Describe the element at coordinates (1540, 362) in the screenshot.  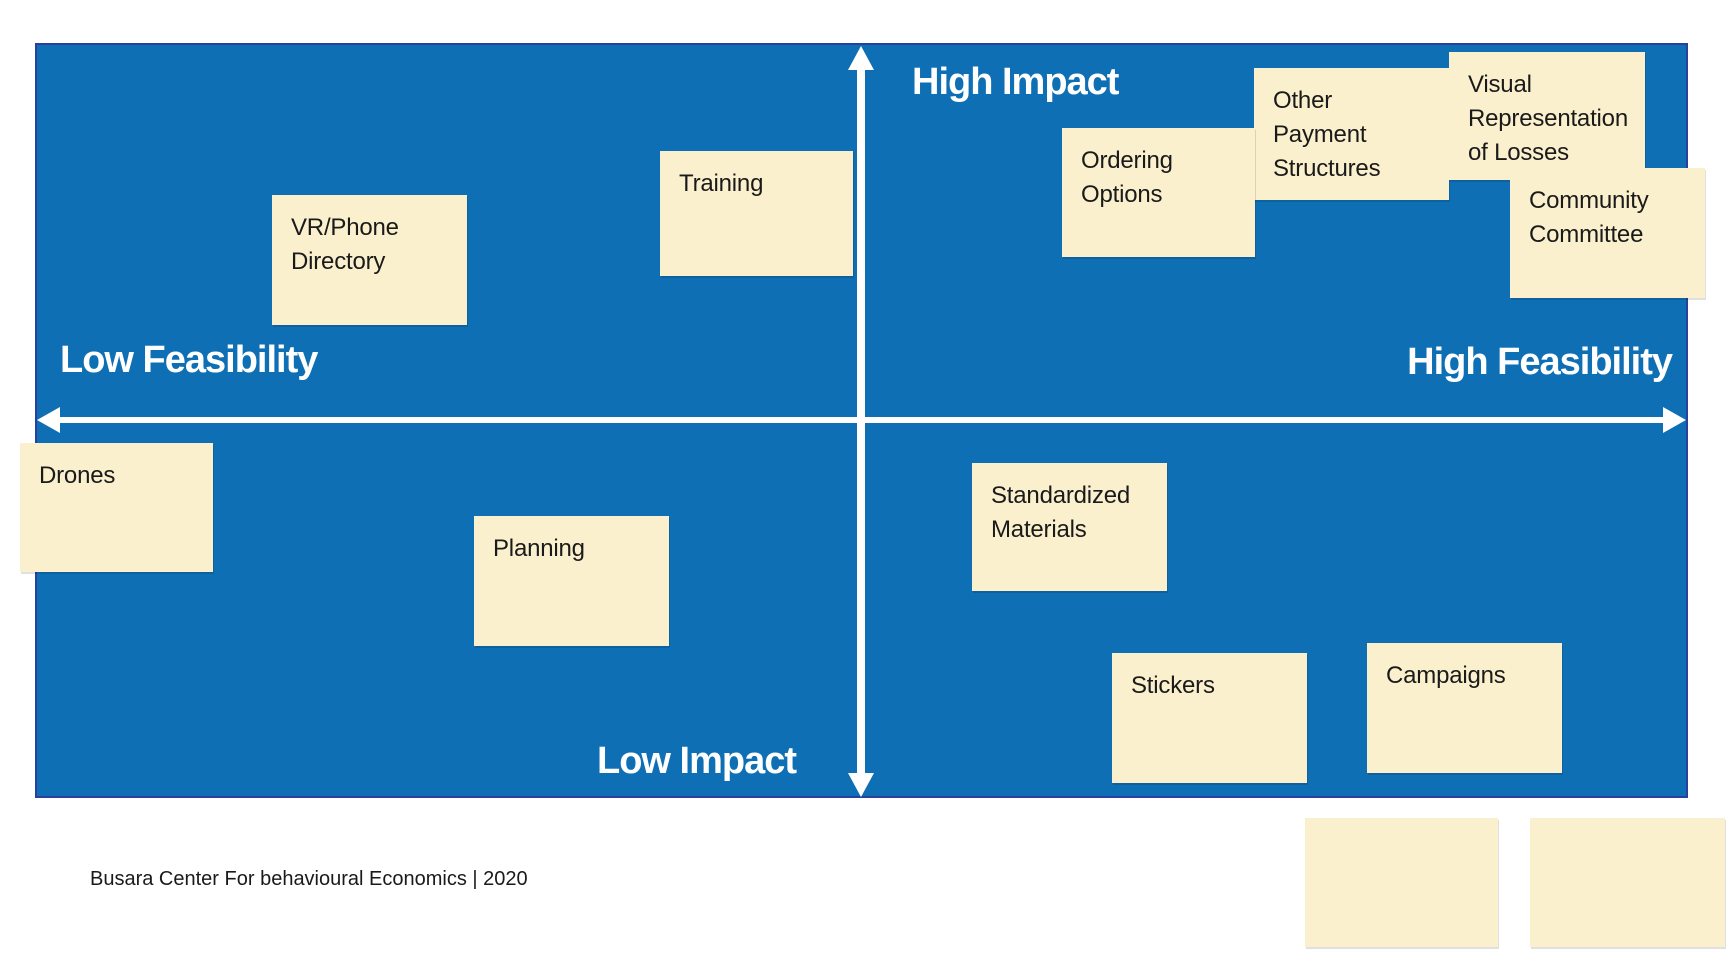
I see `axis-label-high-feasibility: High Feasibility` at that location.